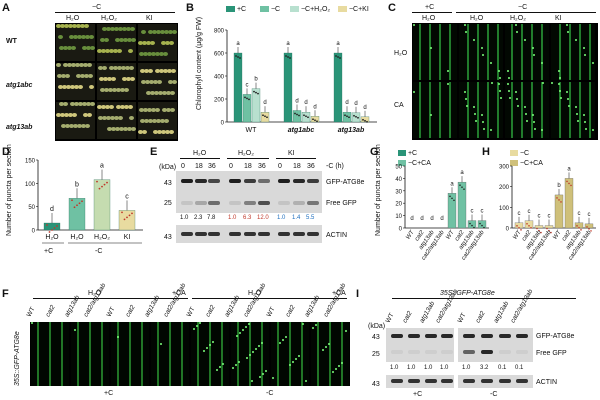 This screenshot has width=600, height=400. Describe the element at coordinates (420, 345) in the screenshot. I see `blot-i-top-plus` at that location.